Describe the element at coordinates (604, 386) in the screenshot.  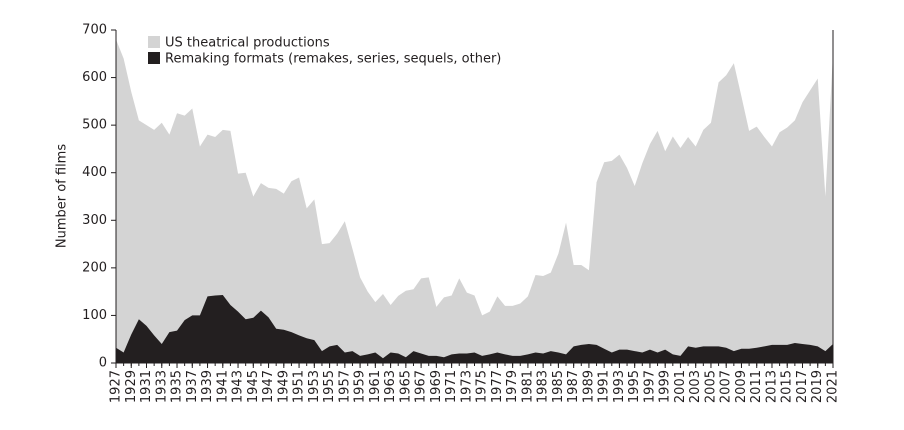
I see `x-tick-label: 1991` at that location.